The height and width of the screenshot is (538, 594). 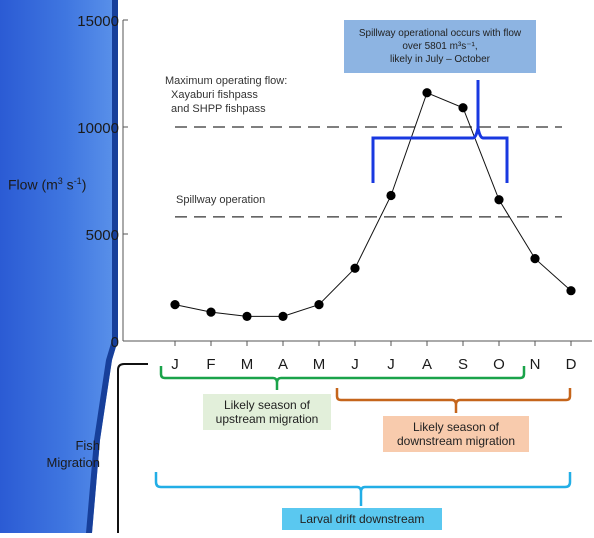 What do you see at coordinates (267, 412) in the screenshot?
I see `upstream-migration-box: Likely season of upstream migration` at bounding box center [267, 412].